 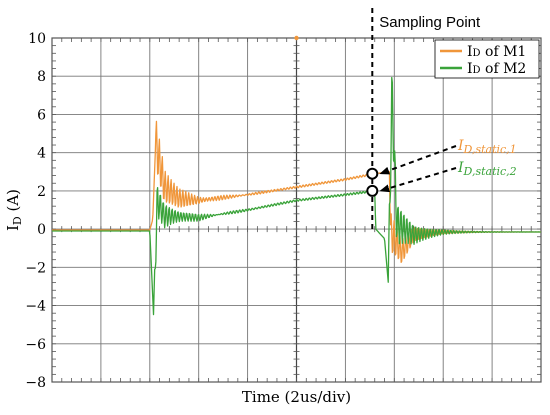 I want to click on y-tick-label: −4, so click(x=35, y=307).